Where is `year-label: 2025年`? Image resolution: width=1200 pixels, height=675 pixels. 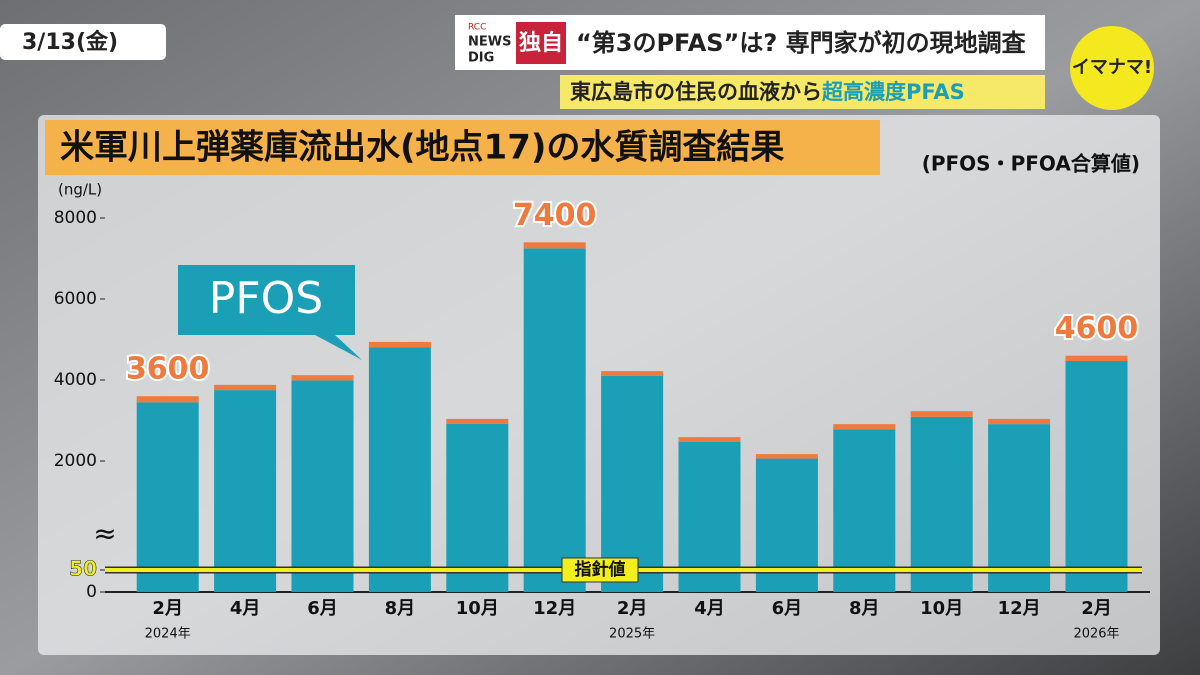
year-label: 2025年 is located at coordinates (632, 634).